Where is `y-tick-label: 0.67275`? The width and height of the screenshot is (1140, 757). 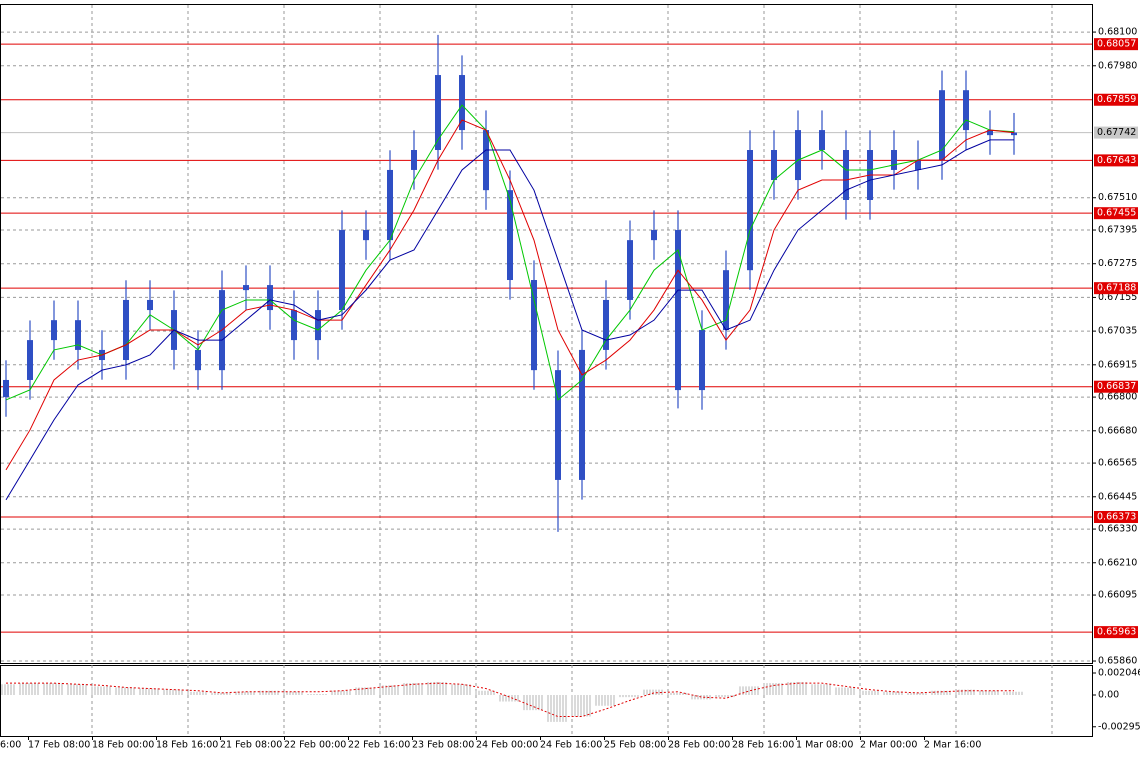
y-tick-label: 0.67275 is located at coordinates (1117, 263).